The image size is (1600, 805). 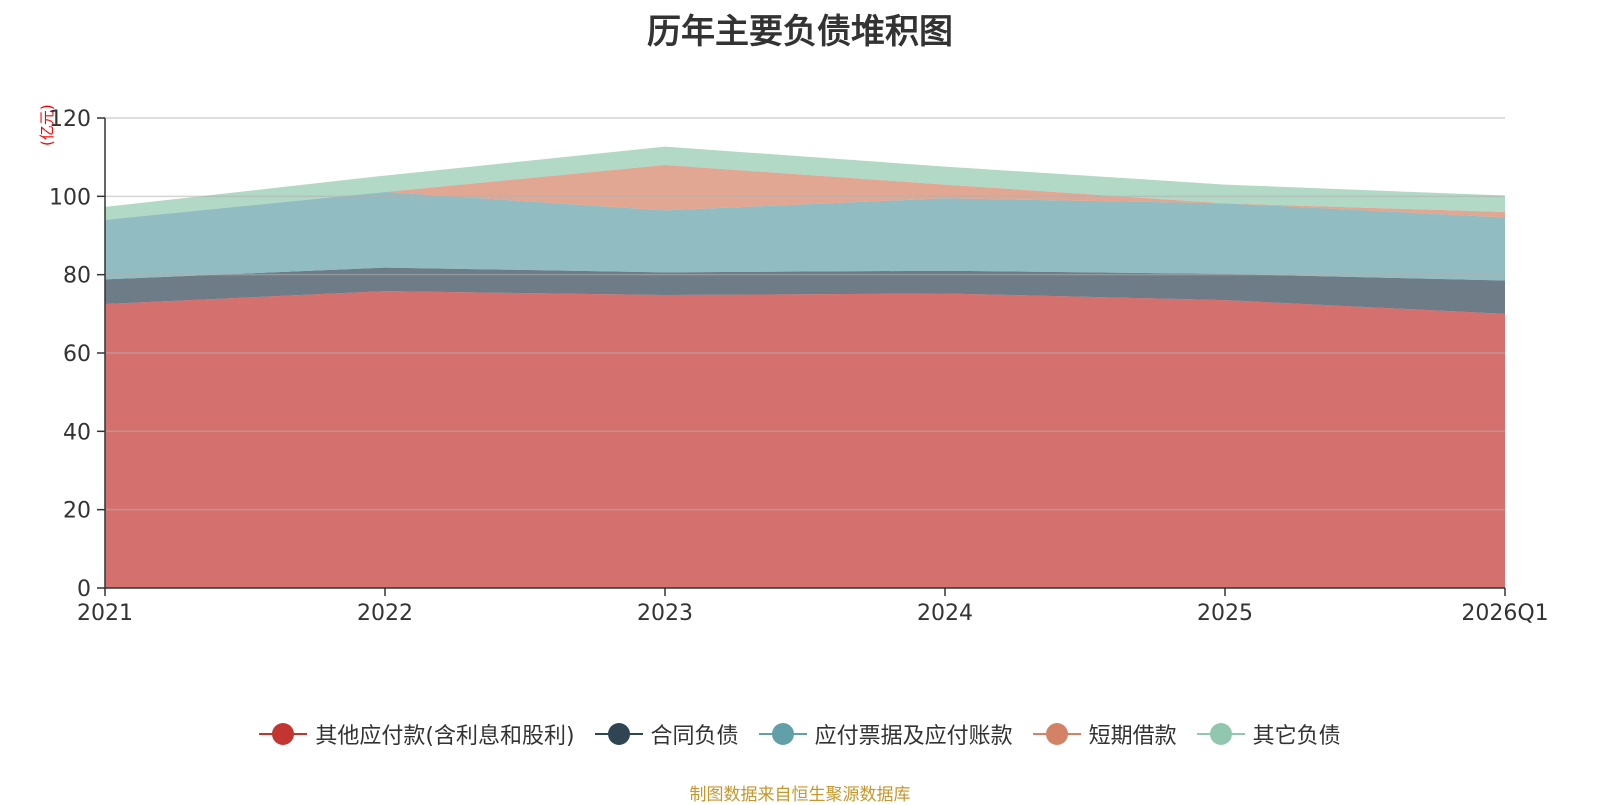 What do you see at coordinates (800, 32) in the screenshot?
I see `chart-title: 历年主要负债堆积图` at bounding box center [800, 32].